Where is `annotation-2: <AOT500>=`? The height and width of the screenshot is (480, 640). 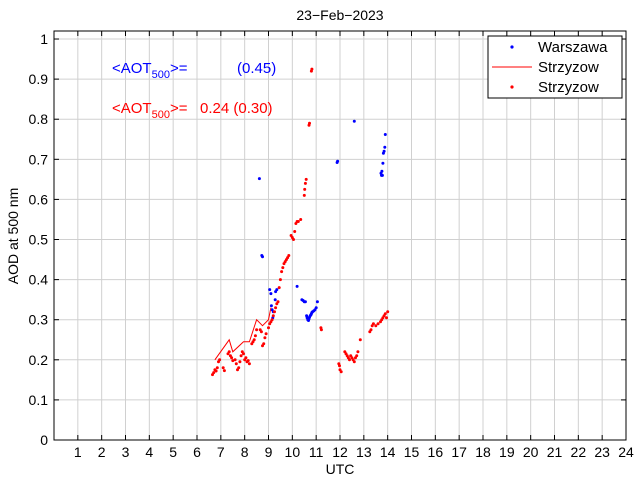 annotation-2: <AOT500>= is located at coordinates (150, 110).